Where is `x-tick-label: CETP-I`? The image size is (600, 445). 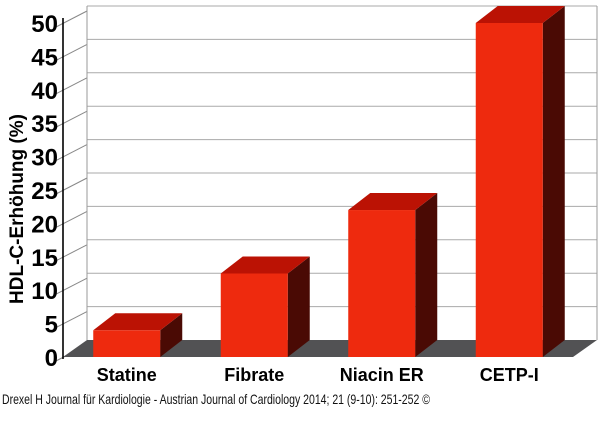 x-tick-label: CETP-I is located at coordinates (509, 375).